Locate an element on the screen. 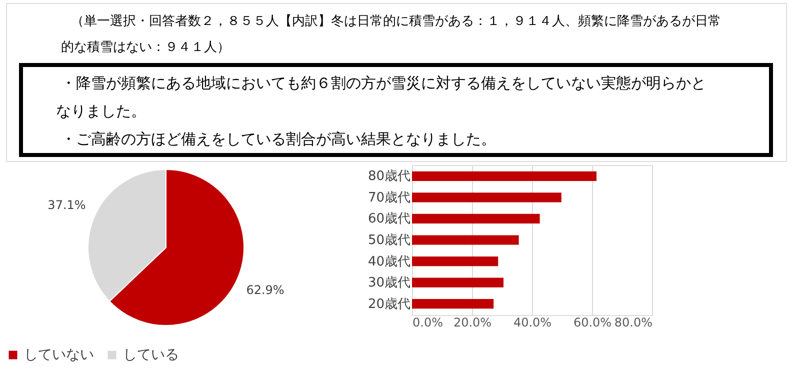 The height and width of the screenshot is (380, 795). text: ・ご高齢の方ほど備えをしている割合が高い結果となりました。 is located at coordinates (278, 139).